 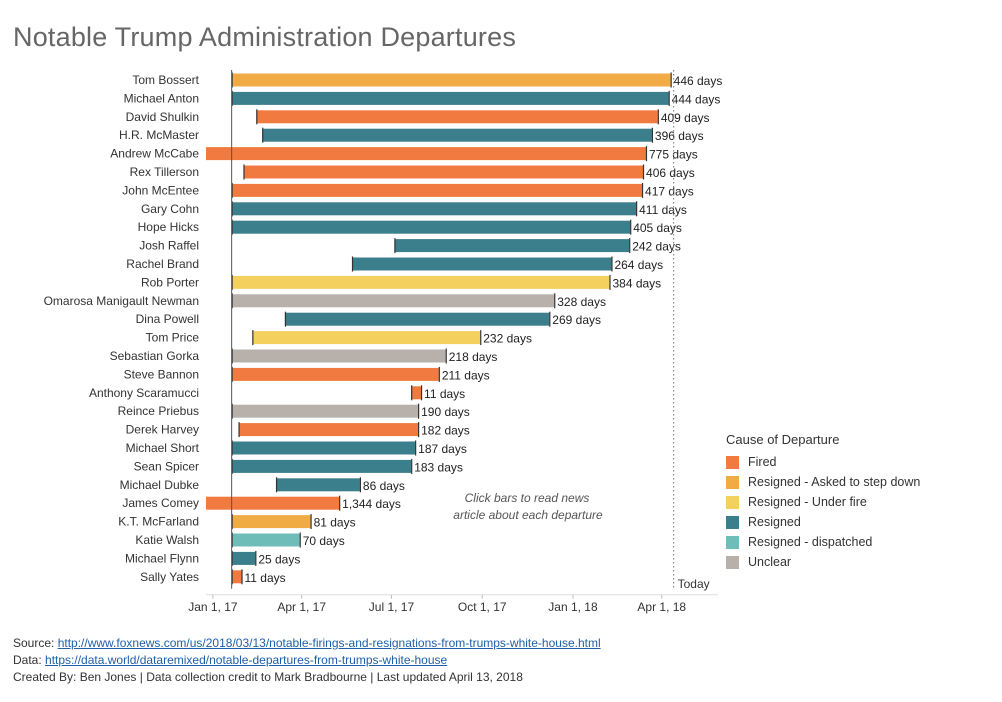 What do you see at coordinates (438, 467) in the screenshot?
I see `bar-value-label: 183 days` at bounding box center [438, 467].